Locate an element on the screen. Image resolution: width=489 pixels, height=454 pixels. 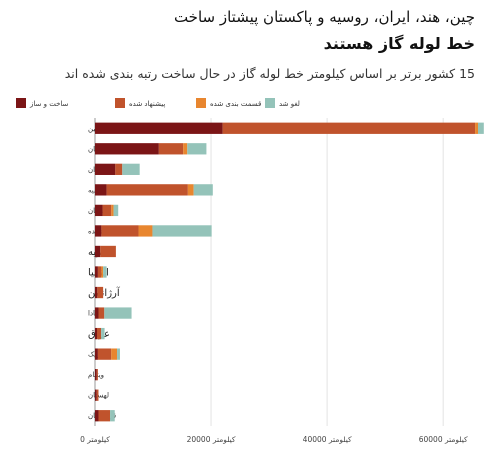
legend-item: ساخت و ساز is located at coordinates (42, 103).